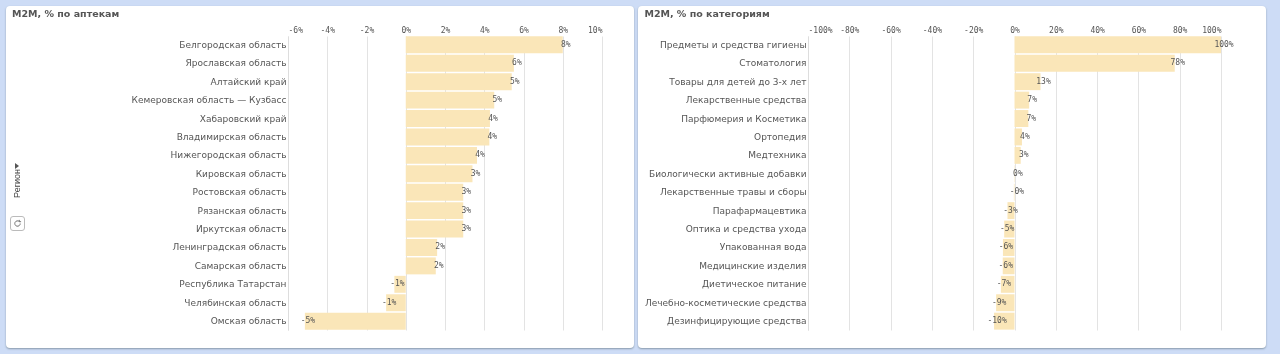 Image resolution: width=1280 pixels, height=354 pixels. What do you see at coordinates (1043, 81) in the screenshot?
I see `data-label: 13%` at bounding box center [1043, 81].